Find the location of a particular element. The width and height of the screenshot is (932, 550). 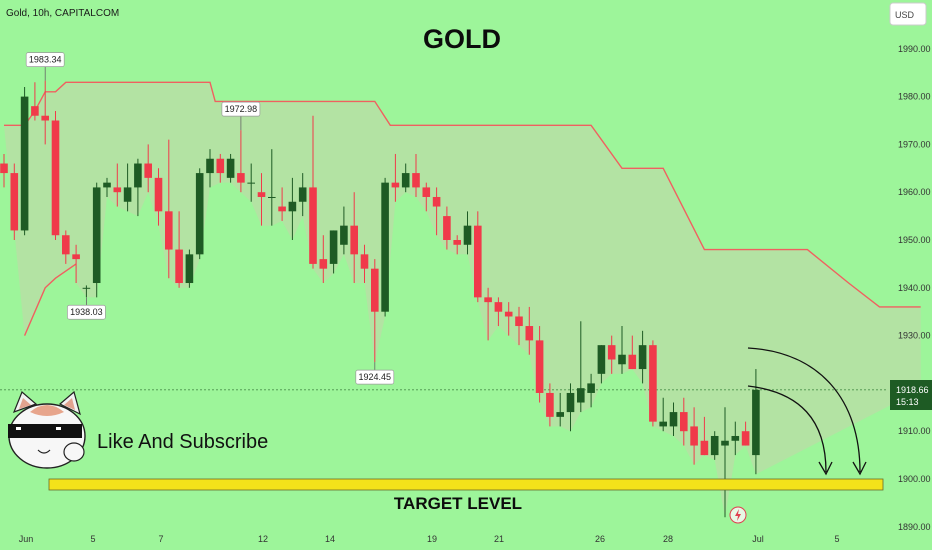

forecast-arrows is located at coordinates (807, 411).